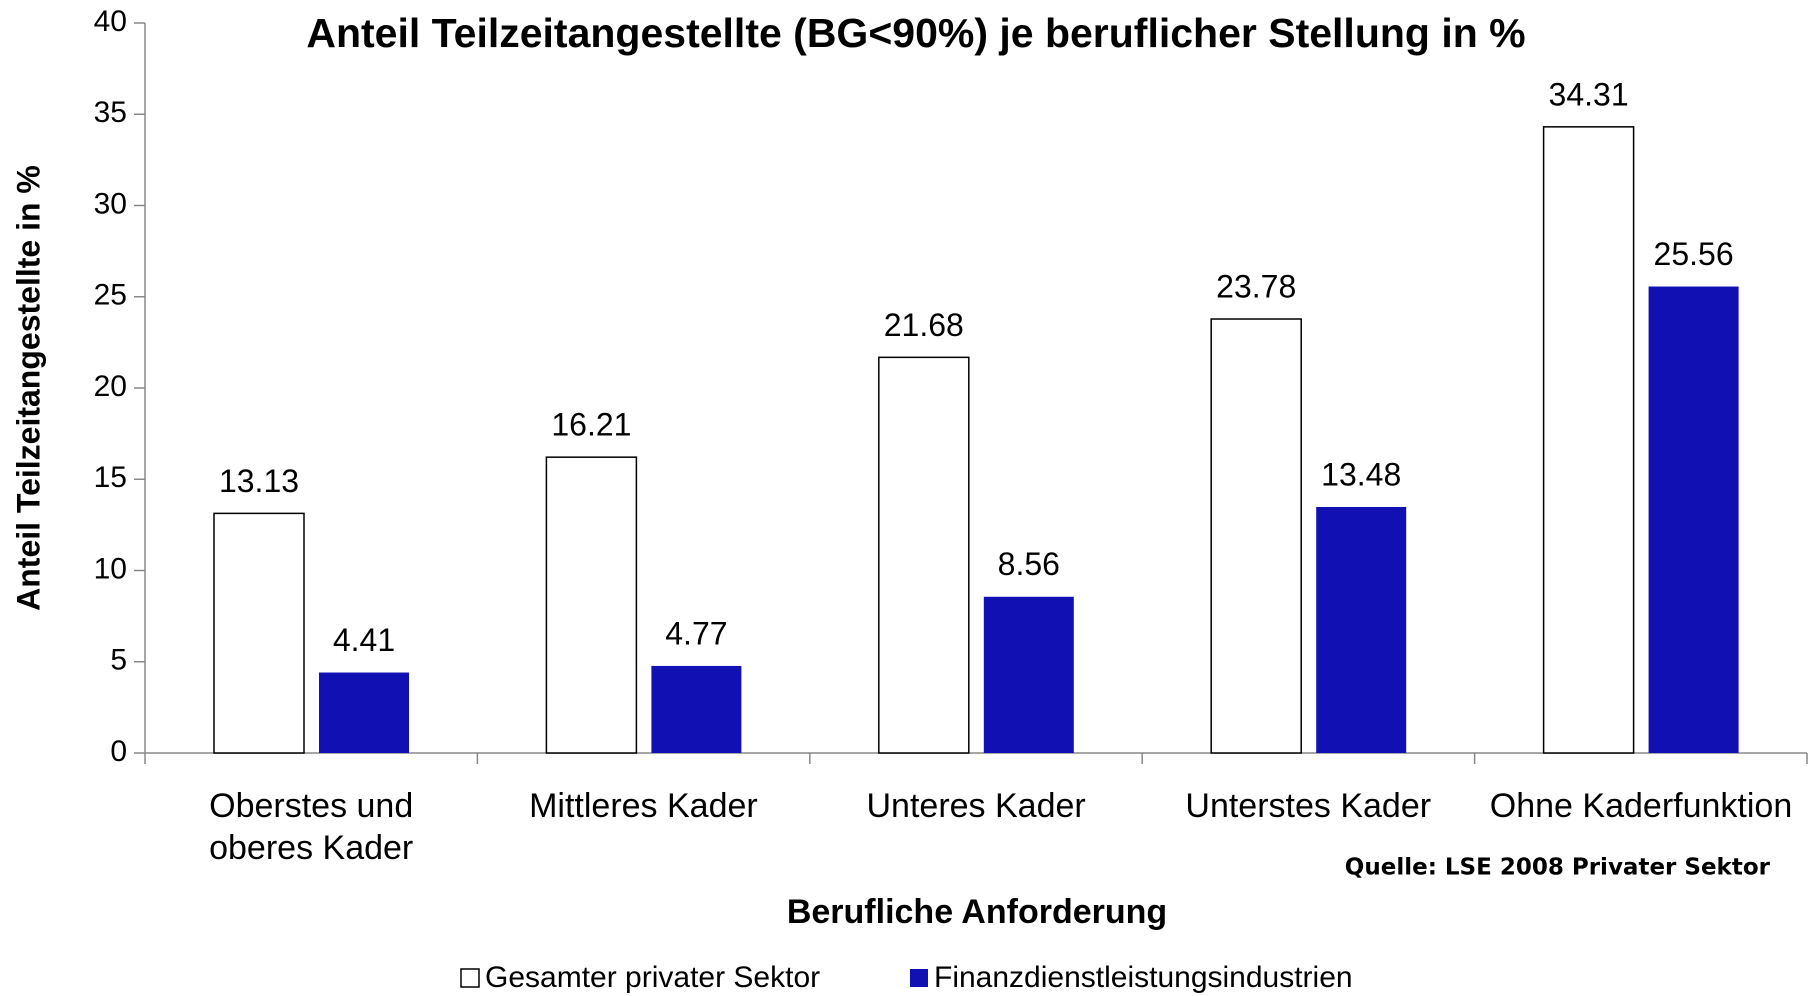  Describe the element at coordinates (118, 660) in the screenshot. I see `y-tick-label: 5` at that location.